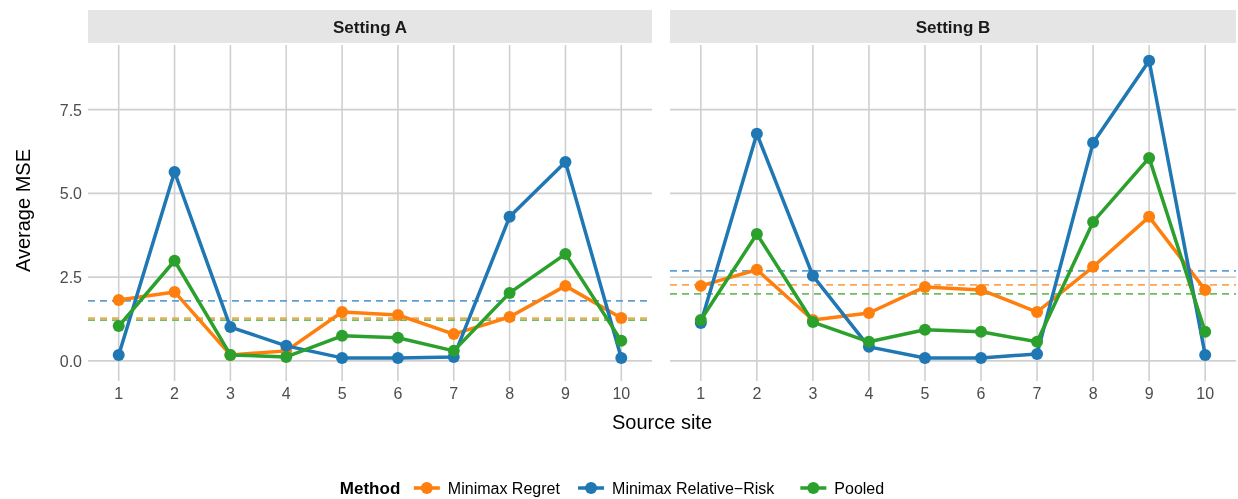 Image resolution: width=1238 pixels, height=499 pixels. Describe the element at coordinates (23, 210) in the screenshot. I see `y-axis-title: Average MSE` at that location.